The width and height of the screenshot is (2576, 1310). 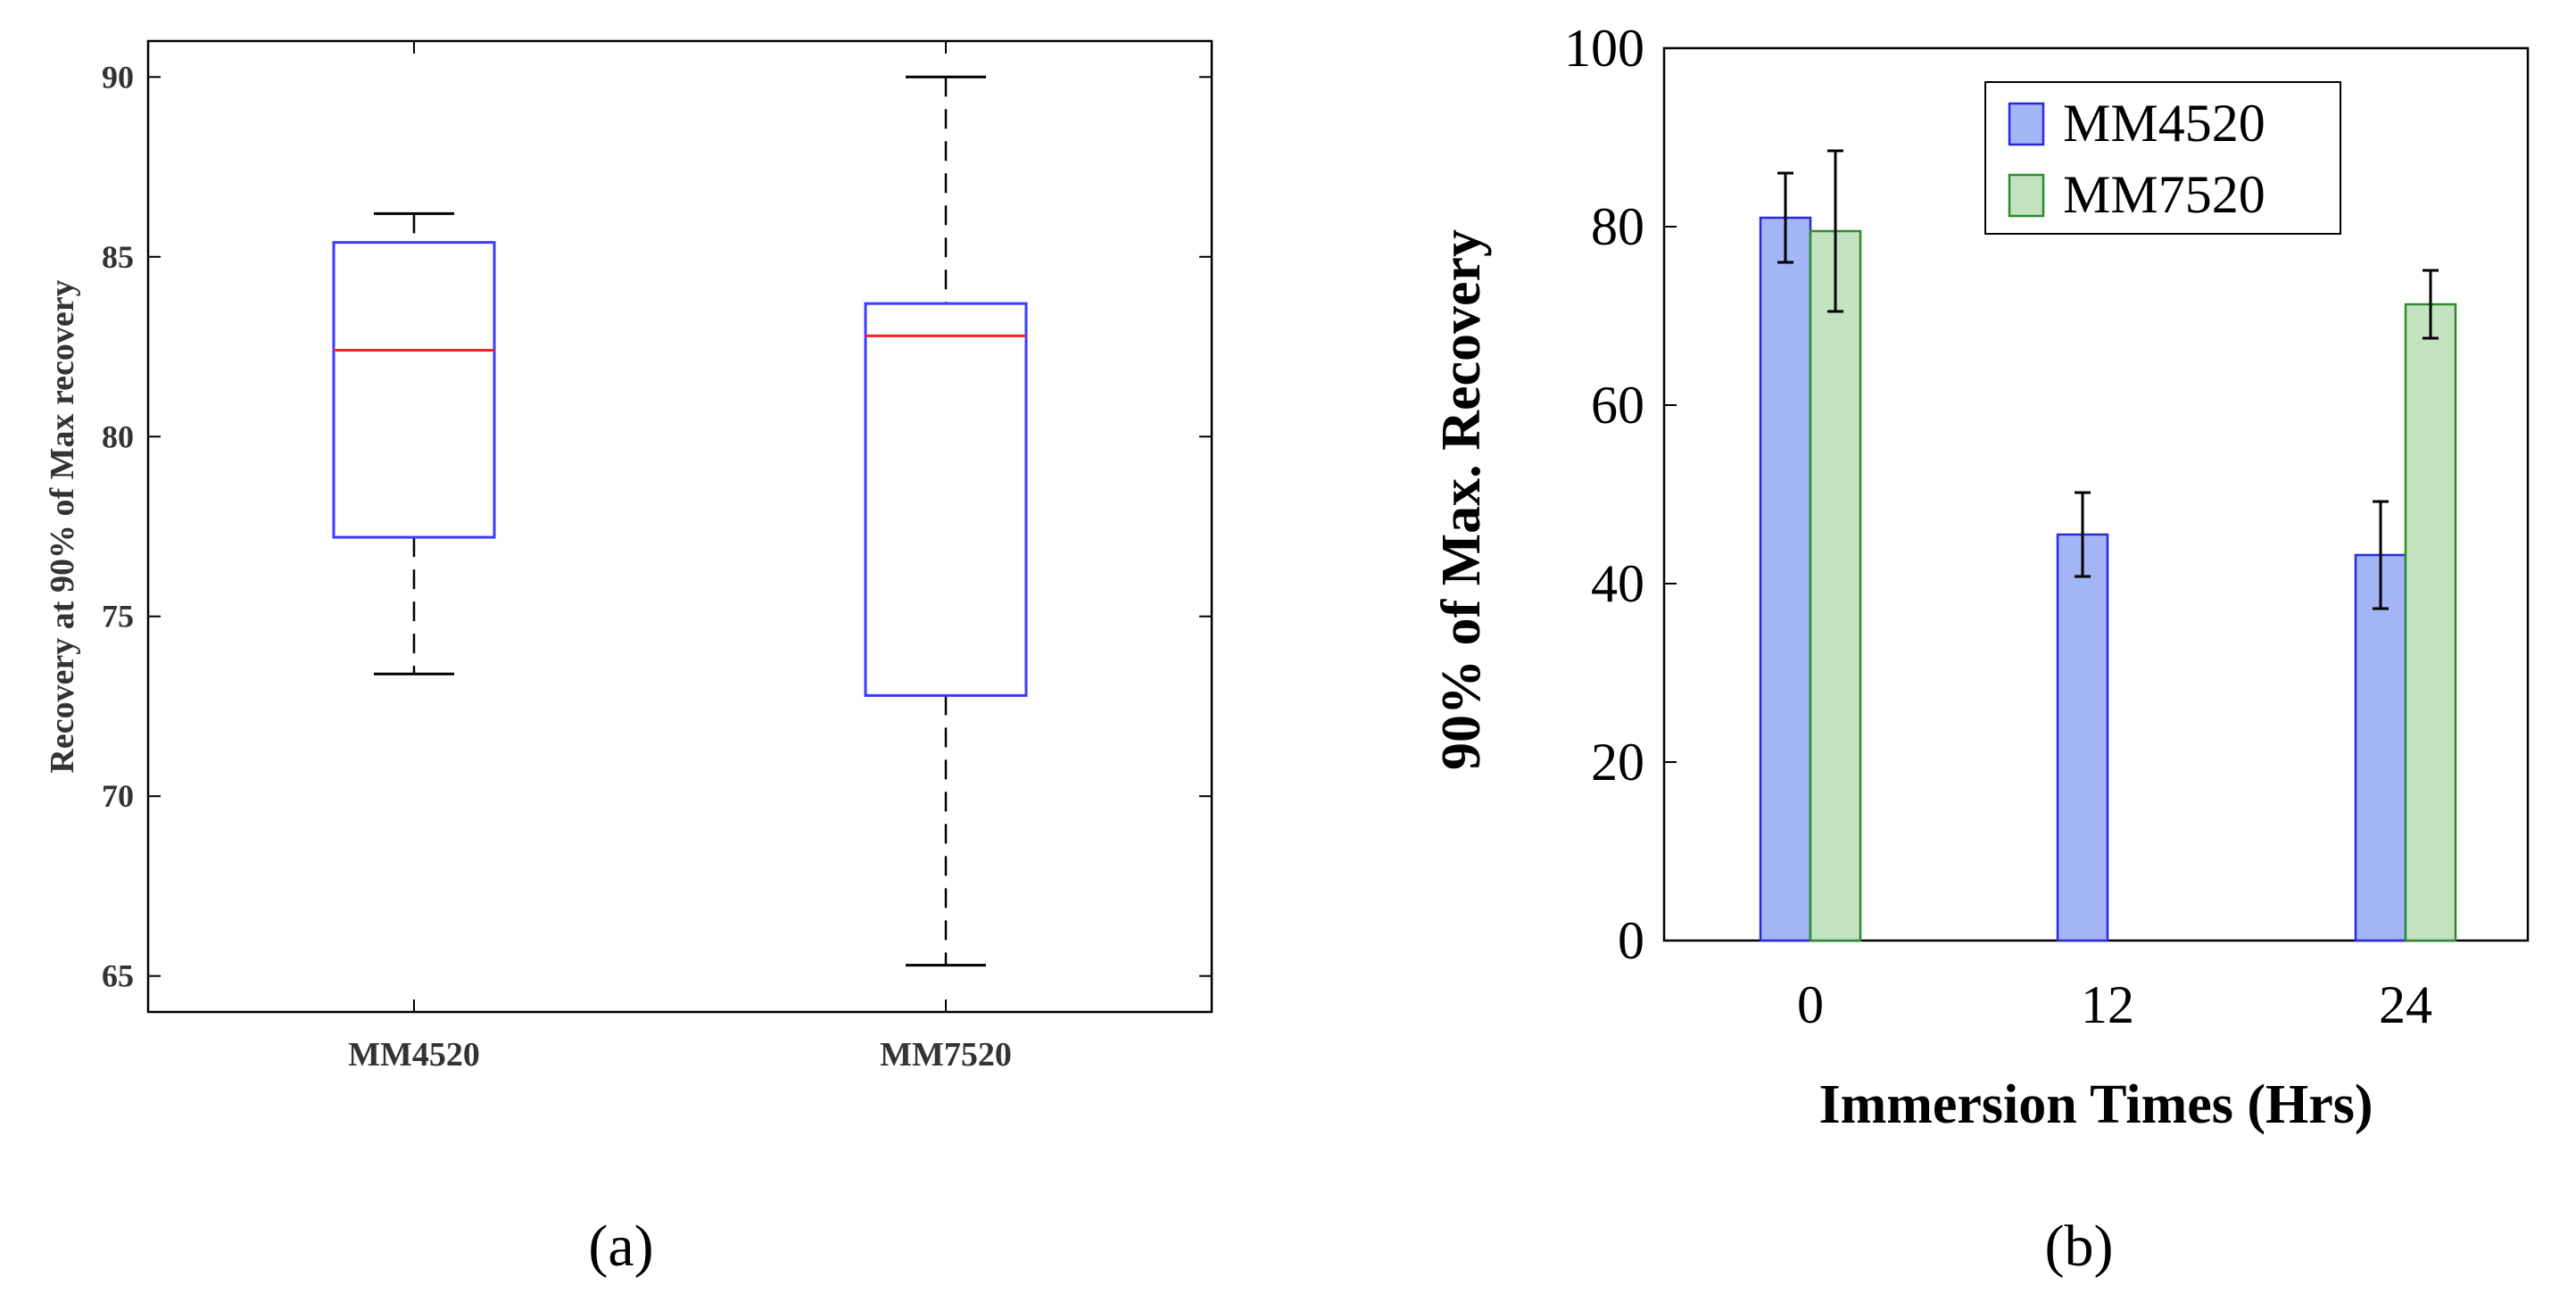 What do you see at coordinates (2027, 195) in the screenshot?
I see `legend-swatch-mm7520` at bounding box center [2027, 195].